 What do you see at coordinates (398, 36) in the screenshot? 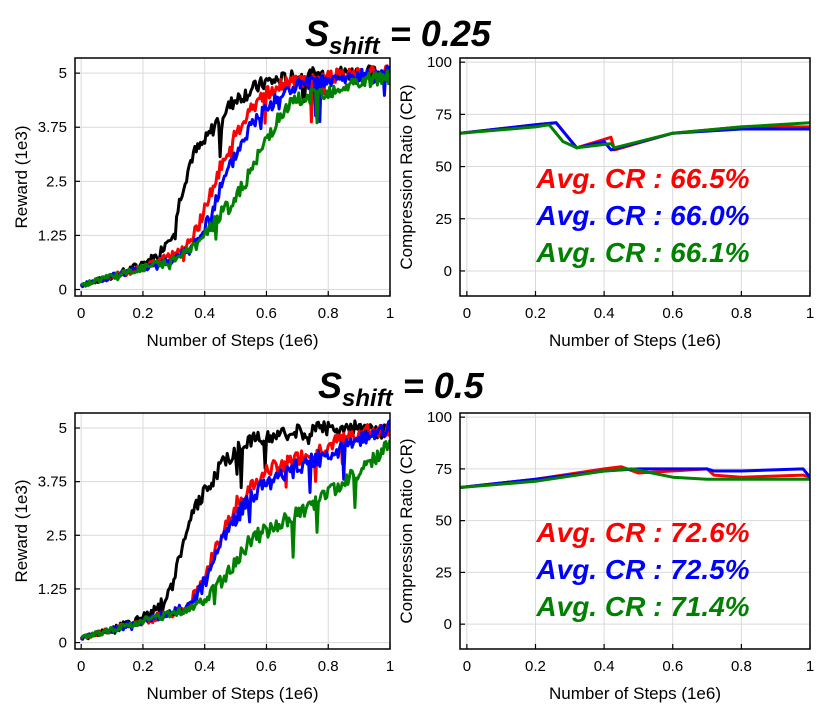
I see `section-title-top: Sshift = 0.25` at bounding box center [398, 36].